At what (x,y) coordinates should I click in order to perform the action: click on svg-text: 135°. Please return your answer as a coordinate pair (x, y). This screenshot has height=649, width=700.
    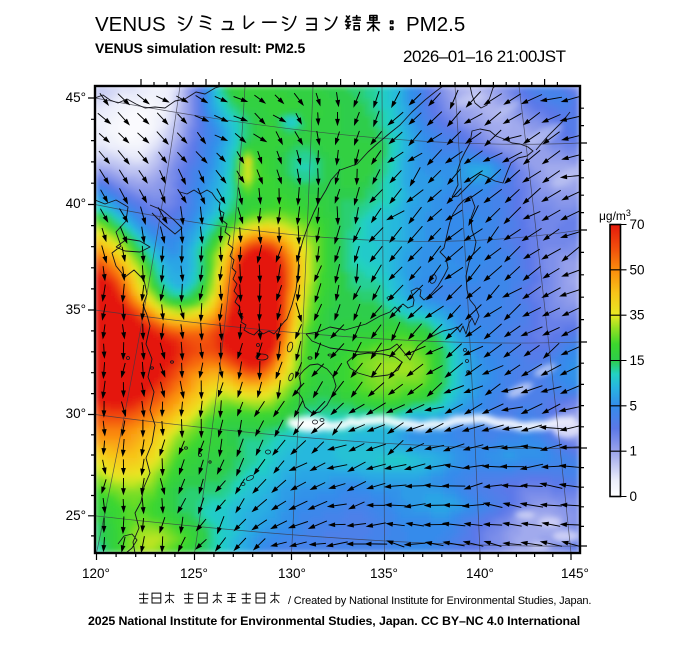
    Looking at the image, I should click on (384, 573).